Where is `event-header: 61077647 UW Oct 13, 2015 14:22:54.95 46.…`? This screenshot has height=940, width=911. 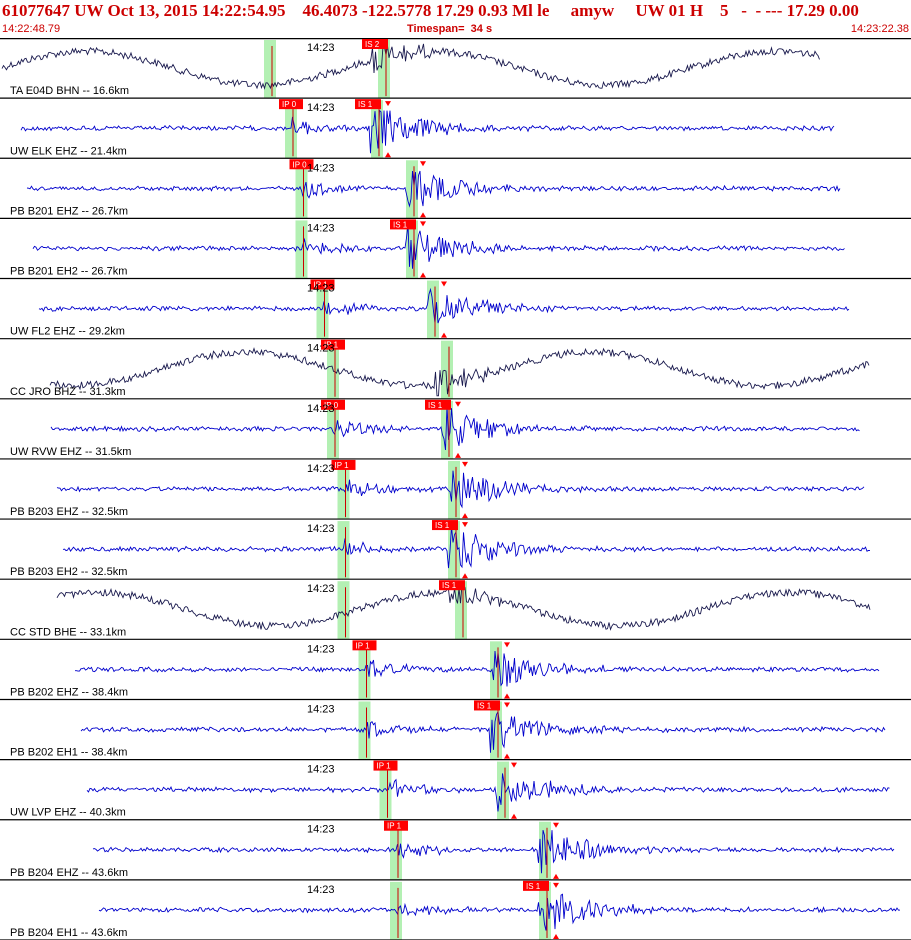 event-header: 61077647 UW Oct 13, 2015 14:22:54.95 46.… is located at coordinates (455, 20).